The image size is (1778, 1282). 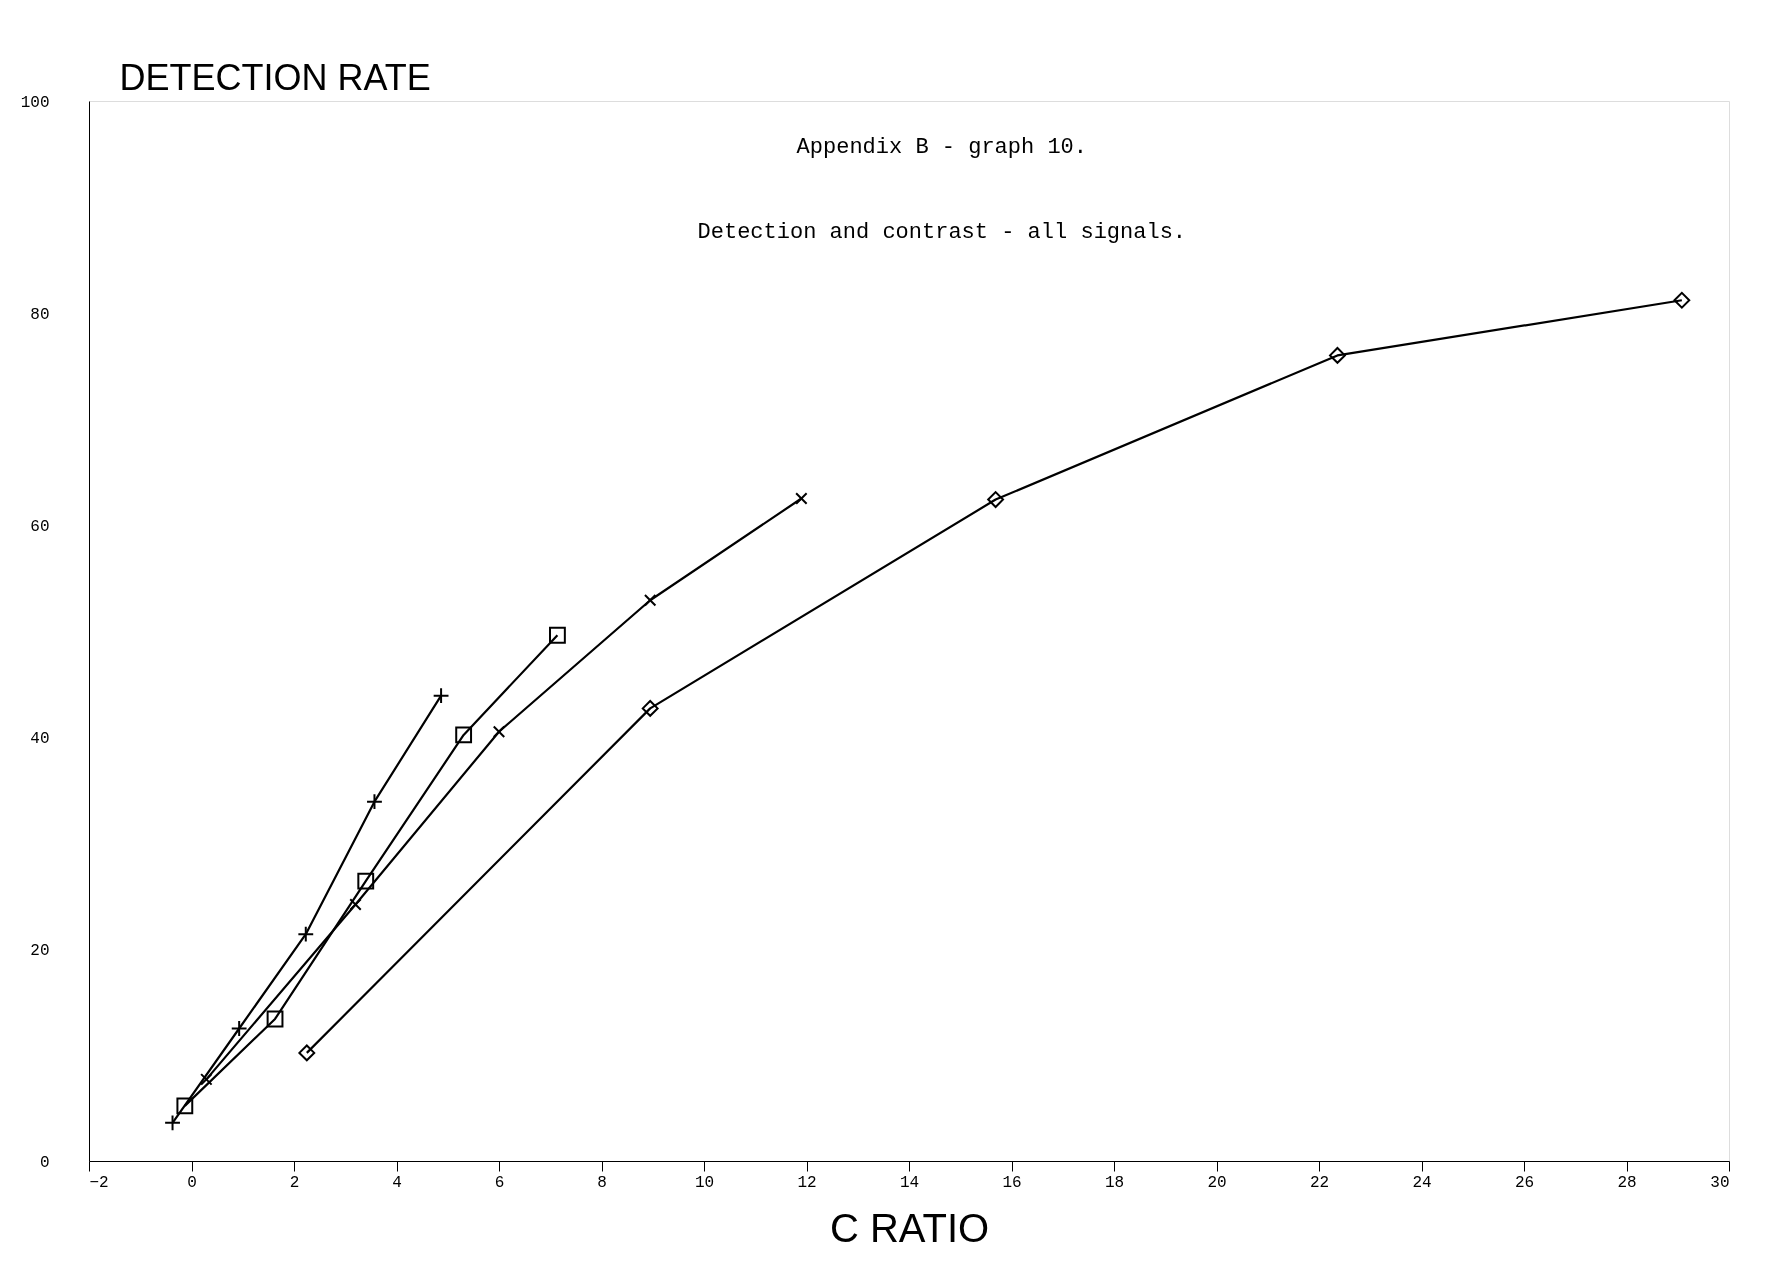 I want to click on y-tick-label: 20, so click(x=40, y=950).